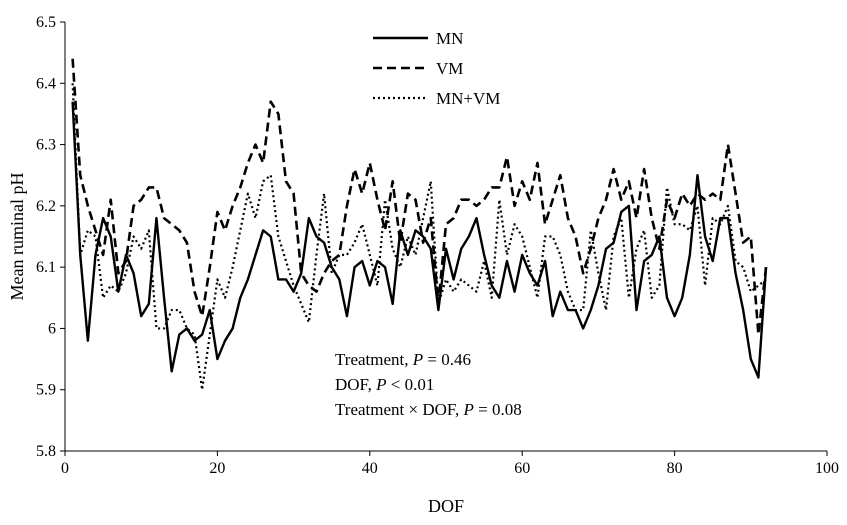  Describe the element at coordinates (46, 206) in the screenshot. I see `y-tick-label: 6.2` at that location.